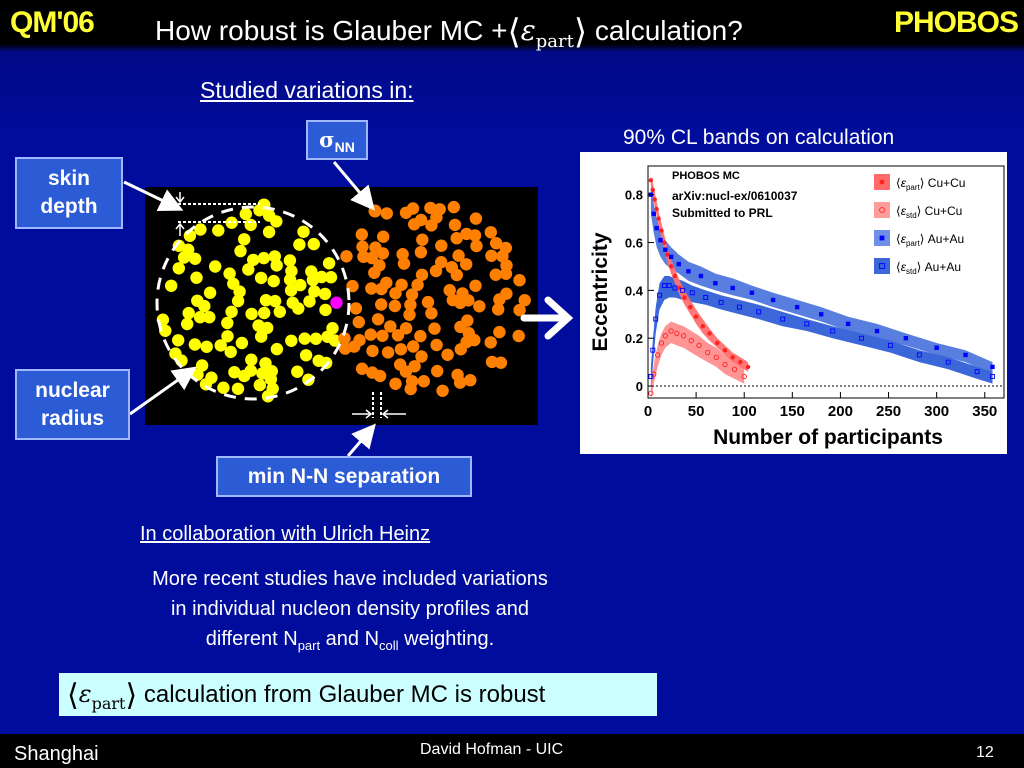  I want to click on skin-depth-label: skin depth, so click(69, 193).